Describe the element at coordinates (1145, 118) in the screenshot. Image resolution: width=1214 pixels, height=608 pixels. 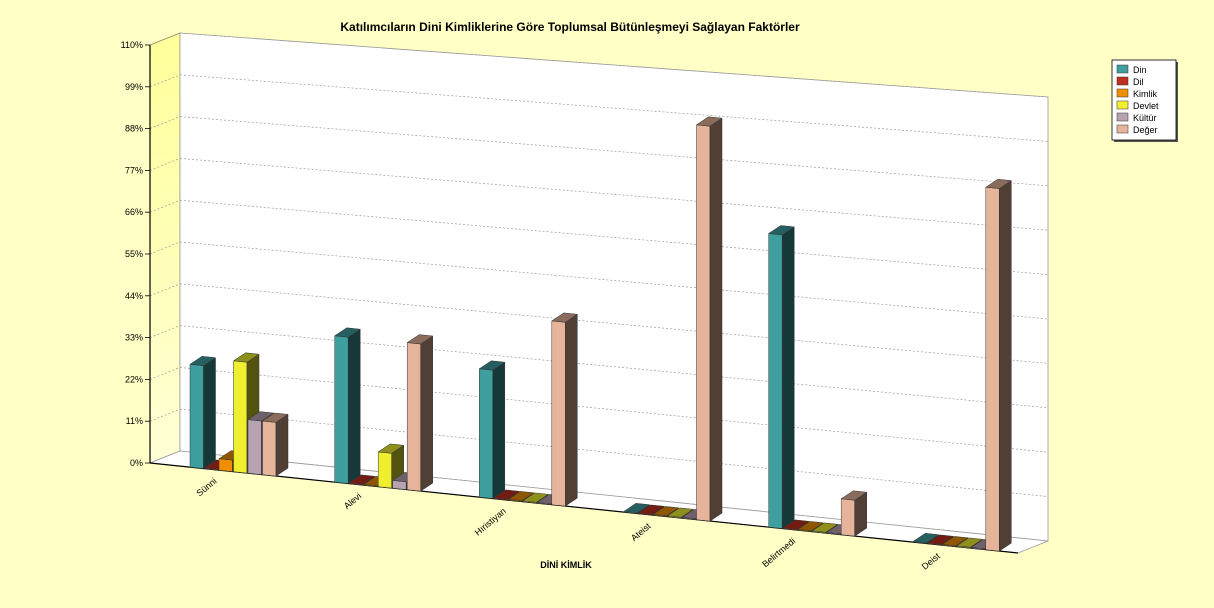
I see `legend-label: Kültür` at that location.